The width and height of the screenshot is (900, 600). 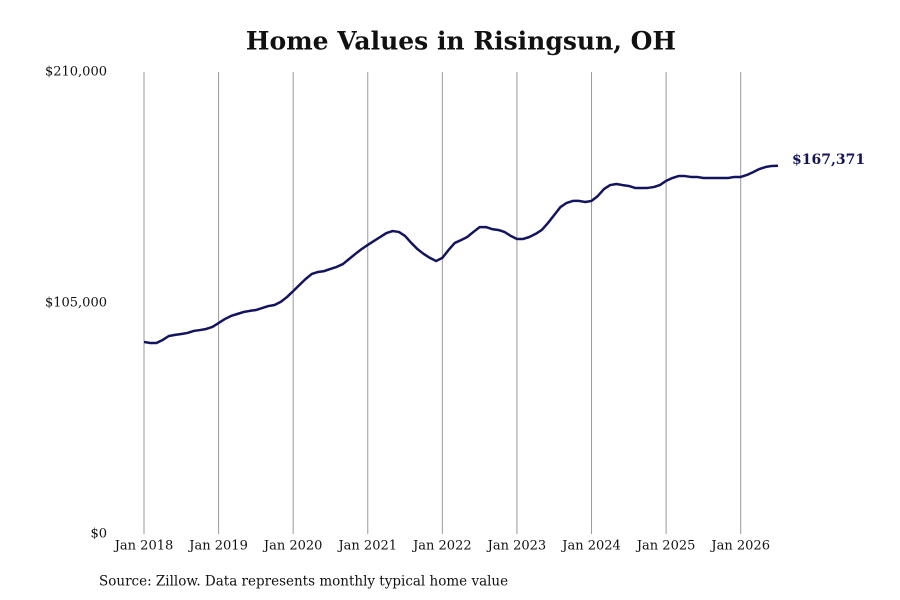 I want to click on x-tick-label: Jan 2021, so click(x=366, y=546).